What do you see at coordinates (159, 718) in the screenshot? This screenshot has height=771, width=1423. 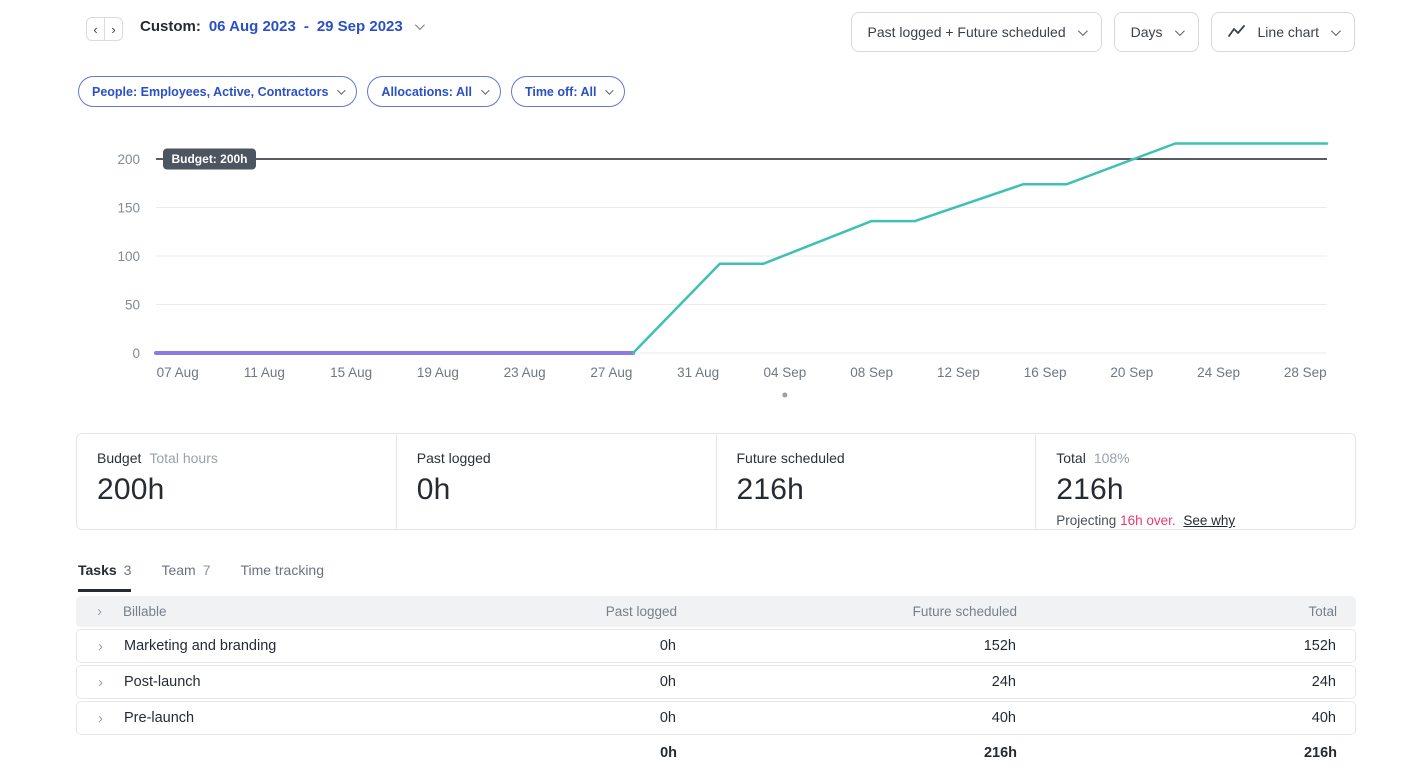 I see `task-name: Pre-launch` at bounding box center [159, 718].